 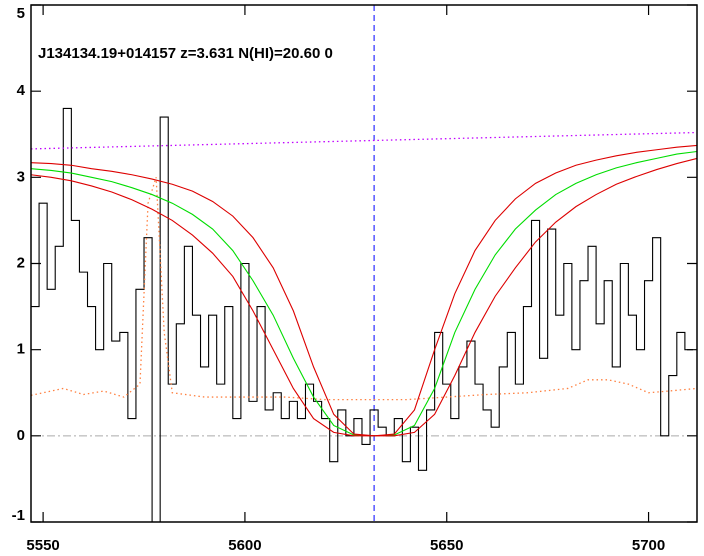 I want to click on y-tick-label: 4, so click(x=21, y=90).